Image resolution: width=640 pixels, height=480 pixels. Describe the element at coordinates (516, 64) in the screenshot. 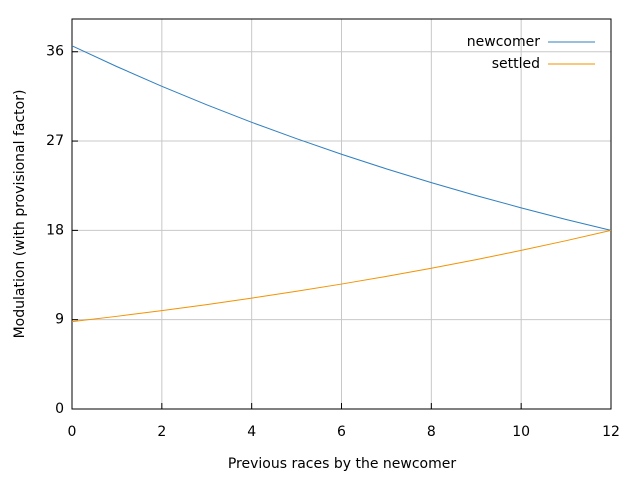

I see `legend-label: settled` at that location.